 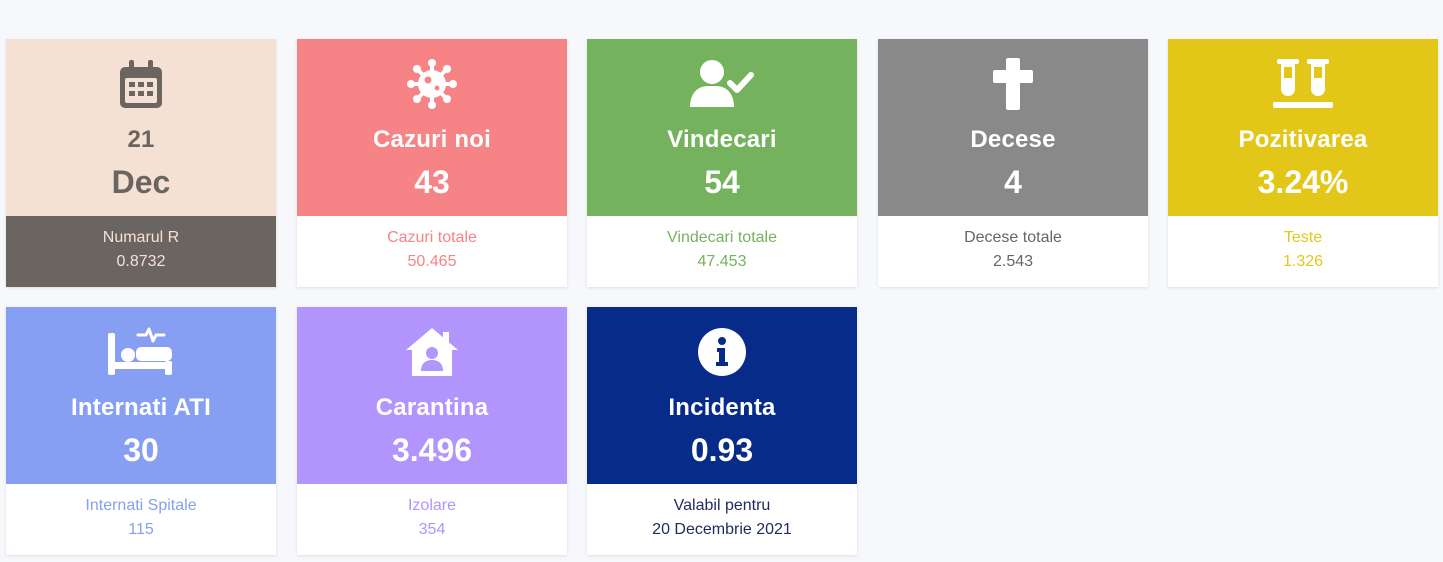 I want to click on quarantine-value: 3.496, so click(x=432, y=450).